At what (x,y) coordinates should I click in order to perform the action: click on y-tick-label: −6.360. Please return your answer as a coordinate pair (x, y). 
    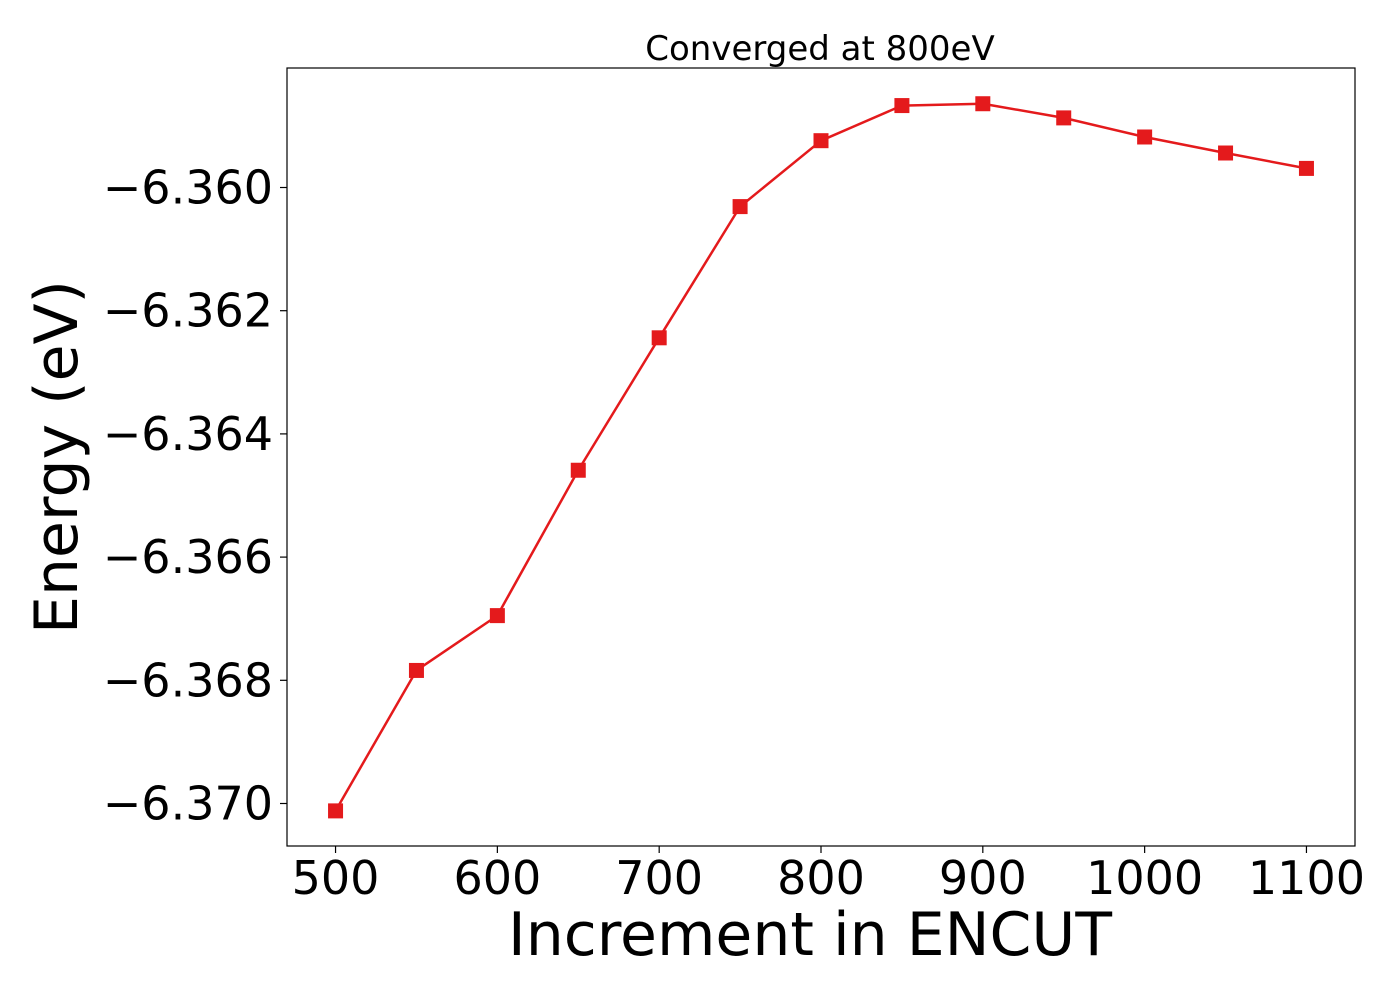
    Looking at the image, I should click on (188, 188).